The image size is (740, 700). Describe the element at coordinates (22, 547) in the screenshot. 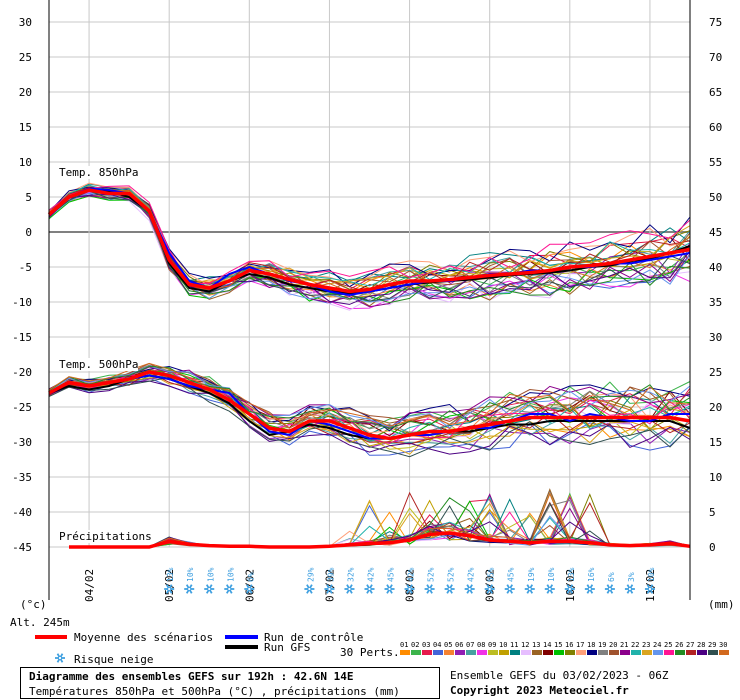

I see `left-tick-label: -45` at that location.